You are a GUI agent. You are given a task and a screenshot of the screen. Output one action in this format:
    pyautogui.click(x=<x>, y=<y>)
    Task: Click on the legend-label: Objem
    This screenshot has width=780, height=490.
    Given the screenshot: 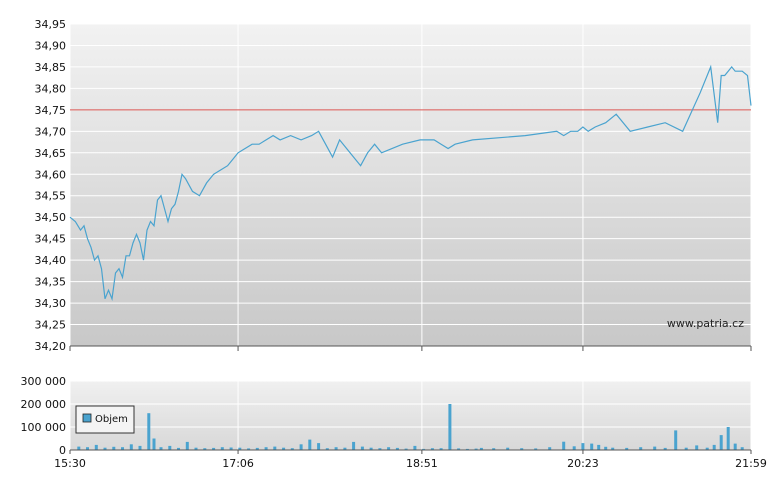 What is the action you would take?
    pyautogui.click(x=111, y=419)
    